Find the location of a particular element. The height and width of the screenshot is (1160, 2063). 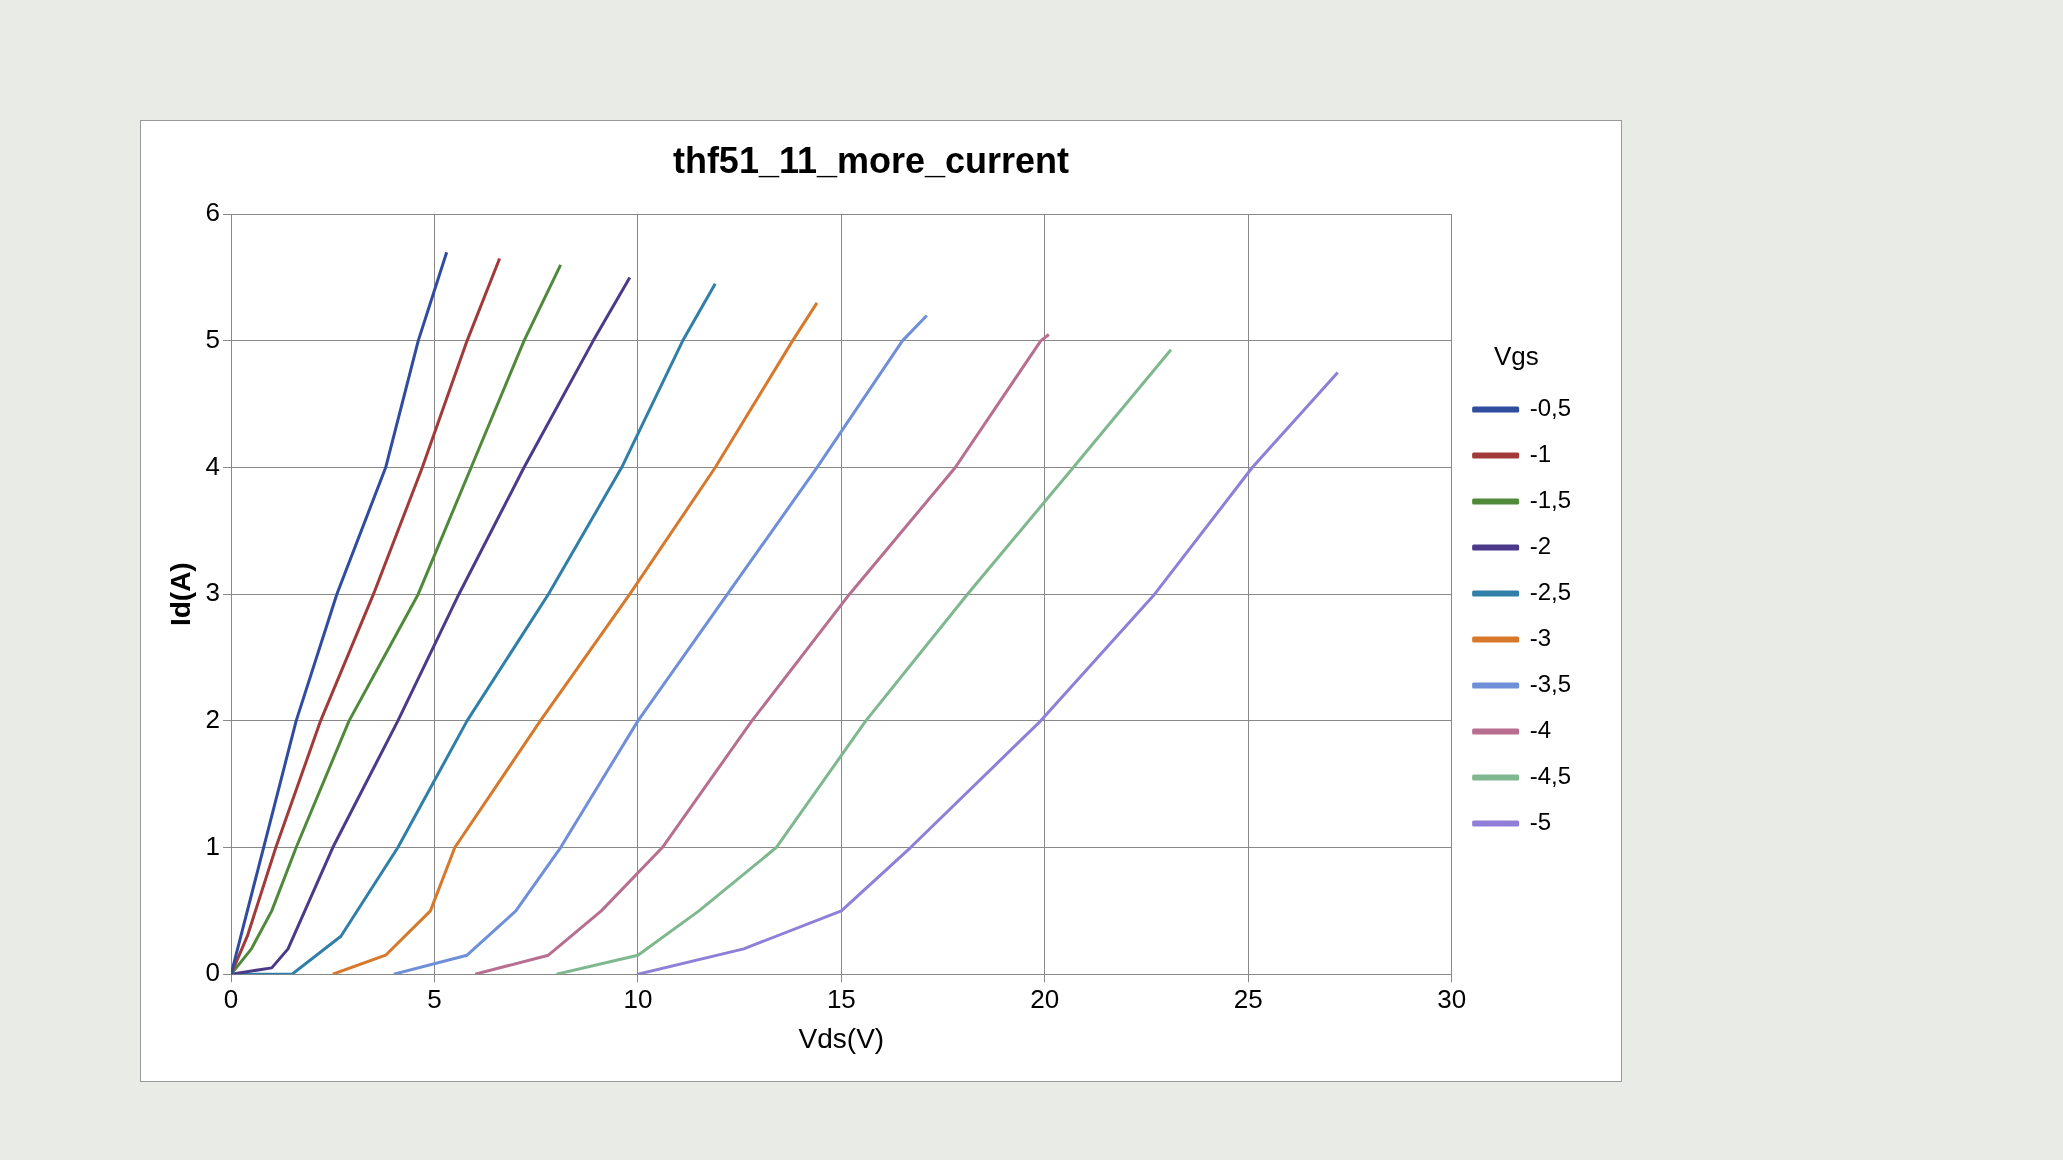

legend-label: -1,5 is located at coordinates (1550, 500).